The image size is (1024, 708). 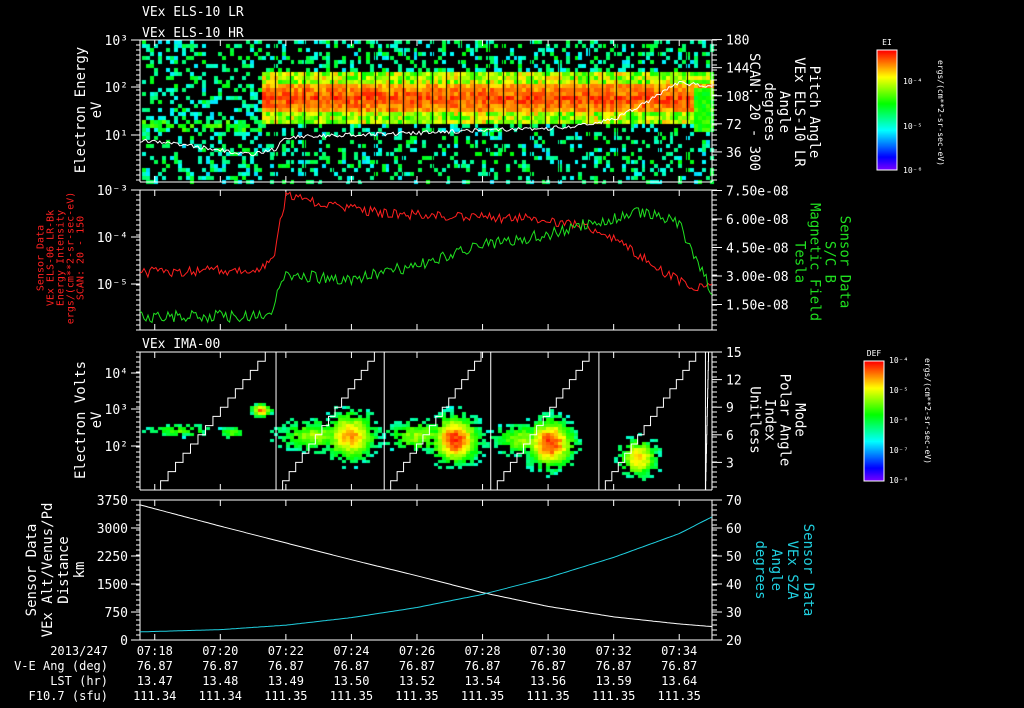 I want to click on colorbar-tick: 10⁻⁴, so click(x=898, y=360).